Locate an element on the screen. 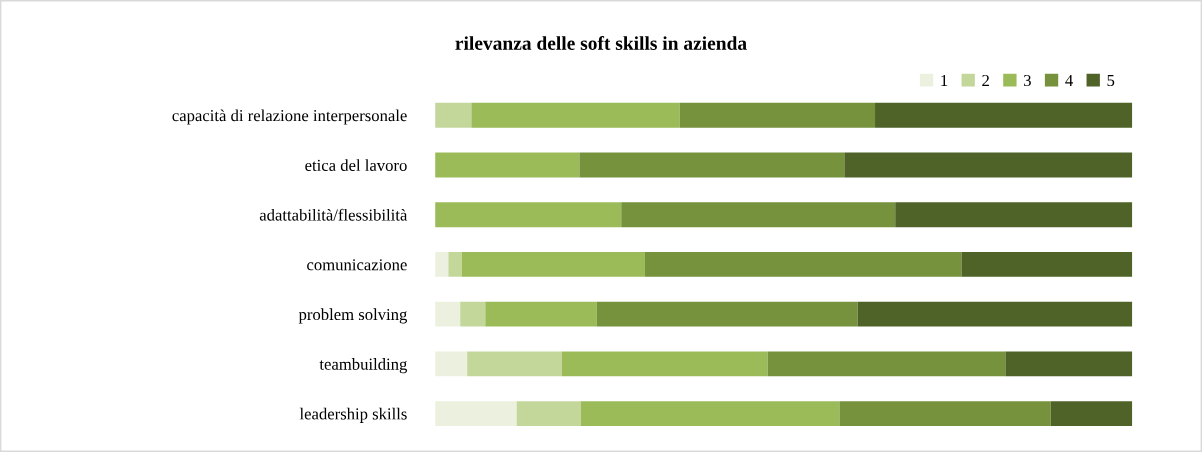 This screenshot has height=452, width=1202. y-tick-label: comunicazione is located at coordinates (357, 265).